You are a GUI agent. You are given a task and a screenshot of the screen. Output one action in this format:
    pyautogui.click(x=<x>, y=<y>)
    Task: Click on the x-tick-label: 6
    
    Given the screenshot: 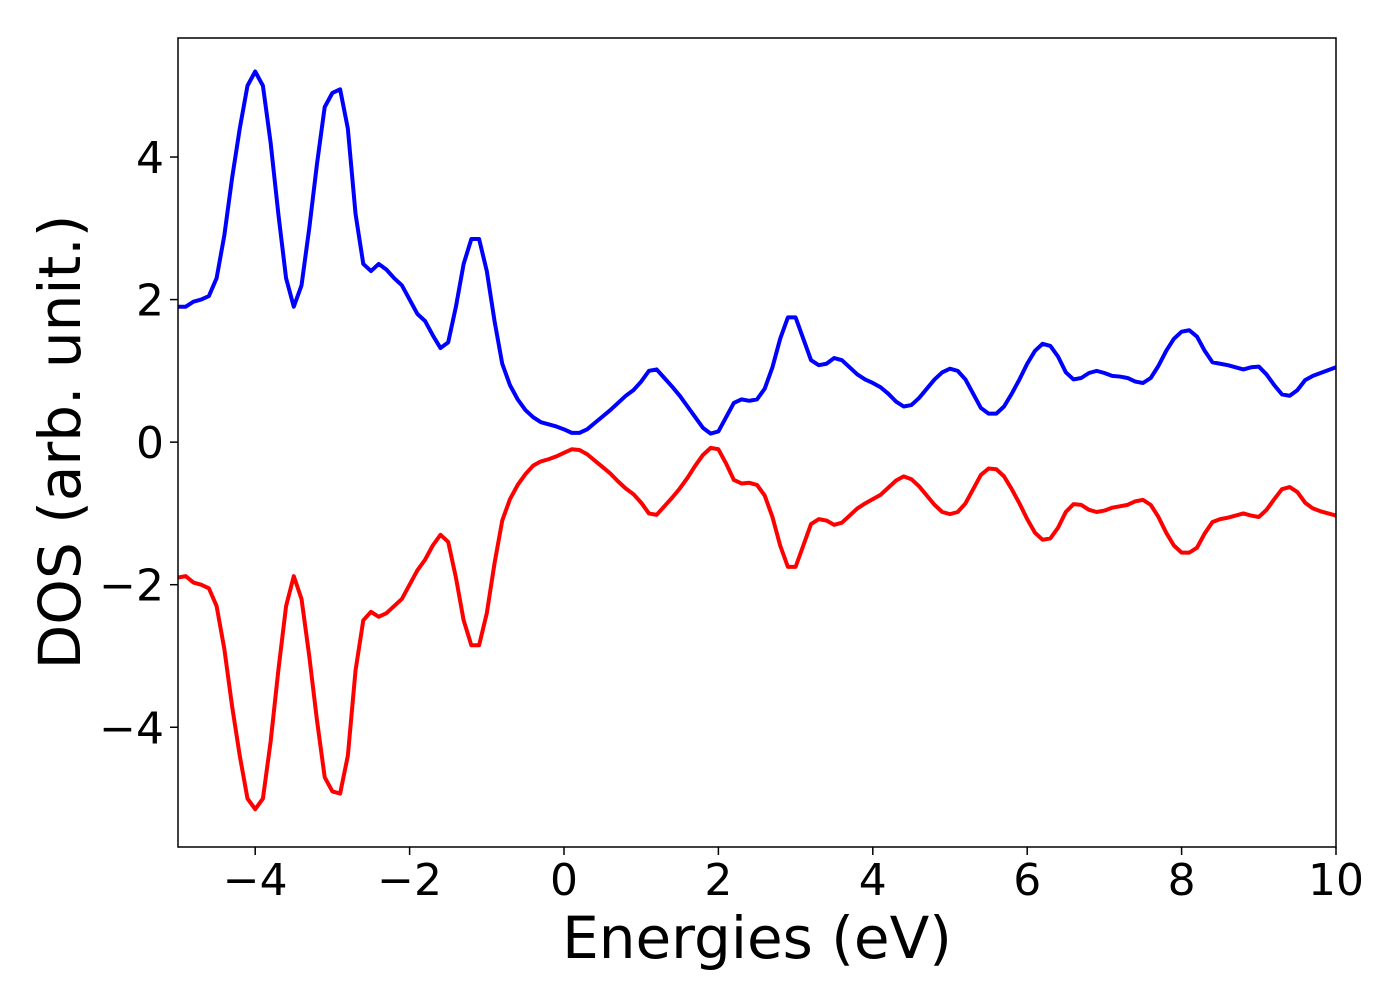 What is the action you would take?
    pyautogui.click(x=1027, y=880)
    